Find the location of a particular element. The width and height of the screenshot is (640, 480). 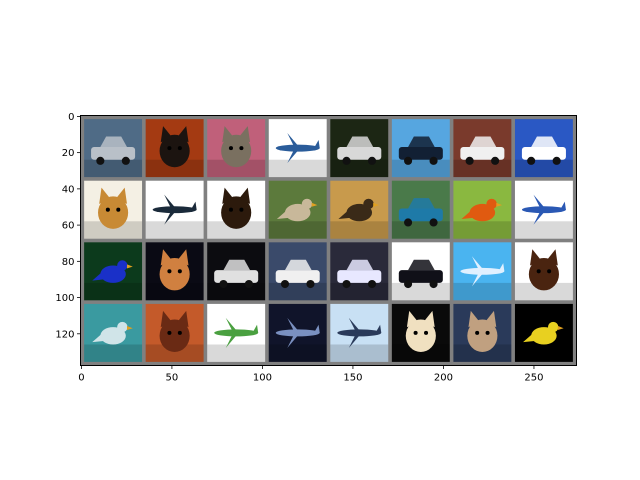

y-tick-label: 60 is located at coordinates (68, 226).